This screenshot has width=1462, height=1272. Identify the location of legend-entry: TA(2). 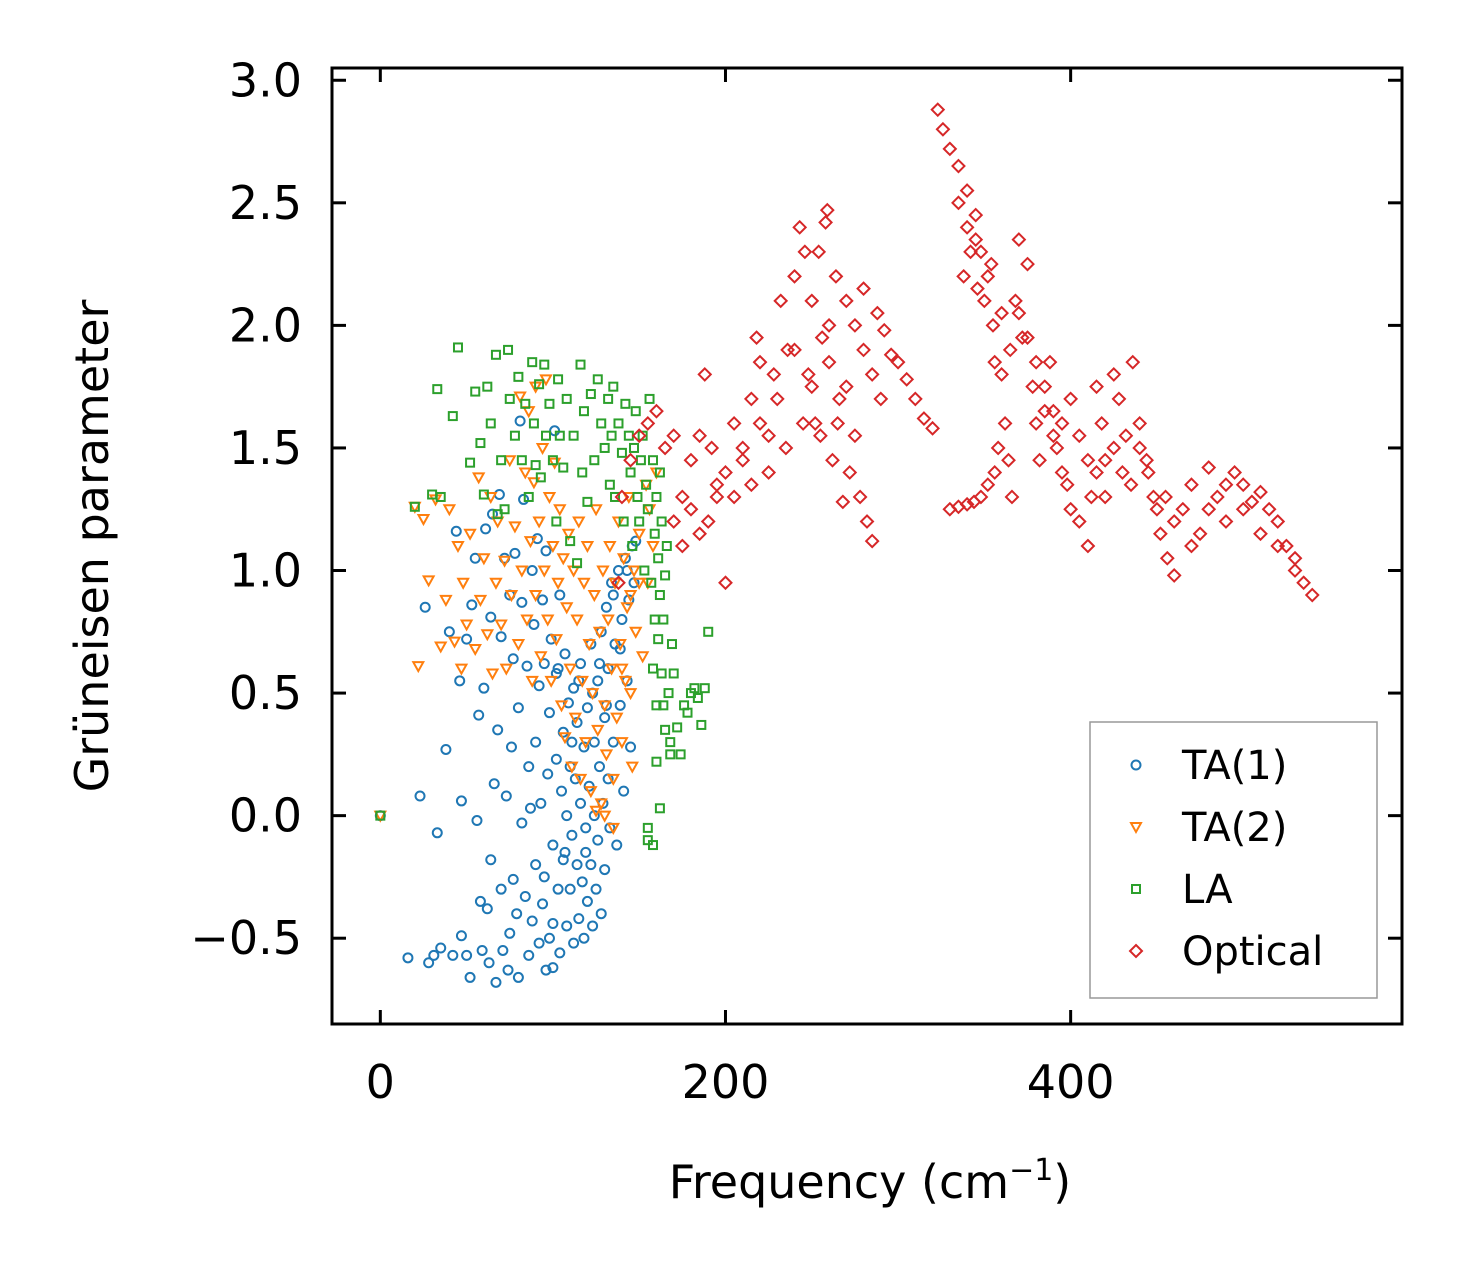
(1208, 828).